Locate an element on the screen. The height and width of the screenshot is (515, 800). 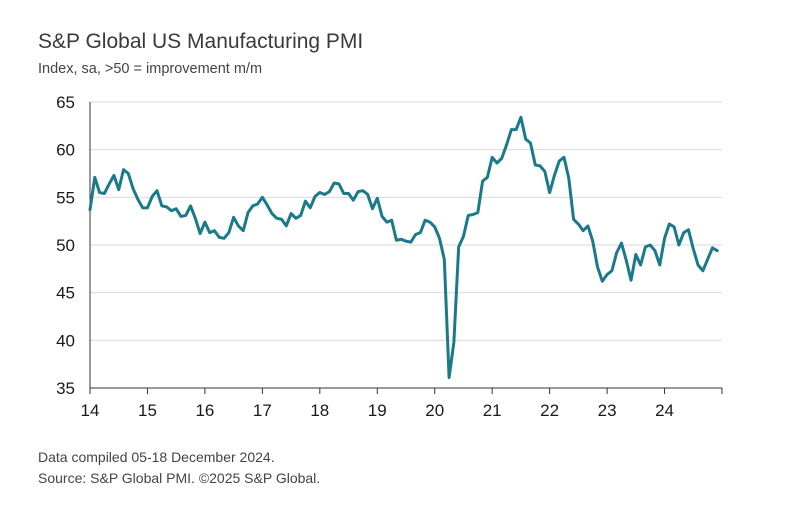
x-tick-label: 18 is located at coordinates (319, 410).